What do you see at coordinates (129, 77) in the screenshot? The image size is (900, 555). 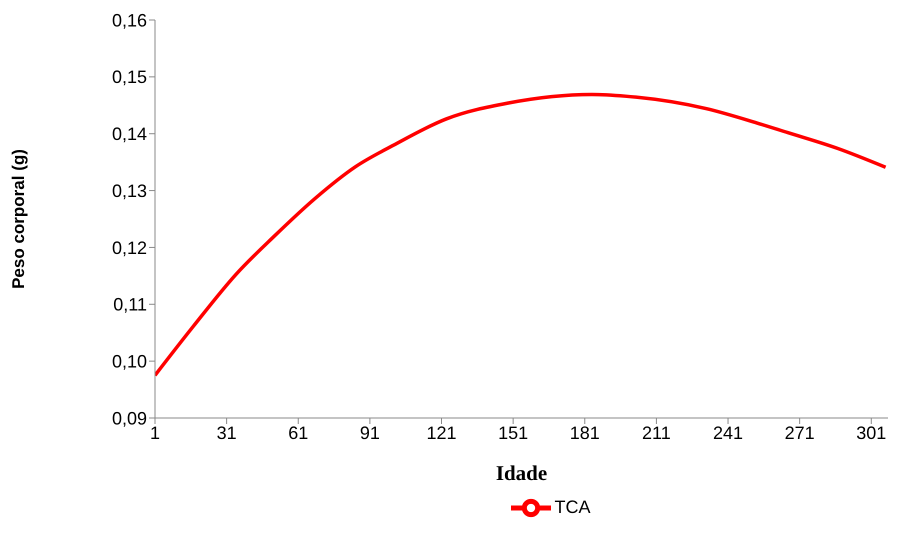 I see `y-tick-label: 0,15` at bounding box center [129, 77].